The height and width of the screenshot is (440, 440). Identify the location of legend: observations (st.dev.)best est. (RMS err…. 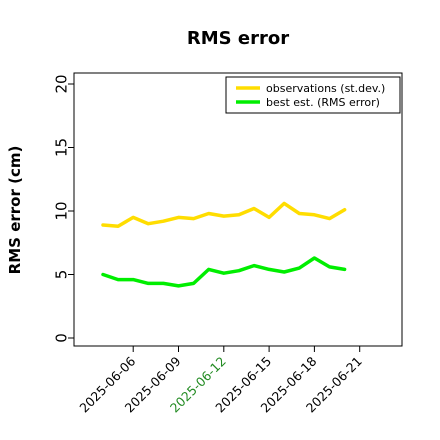
(313, 95).